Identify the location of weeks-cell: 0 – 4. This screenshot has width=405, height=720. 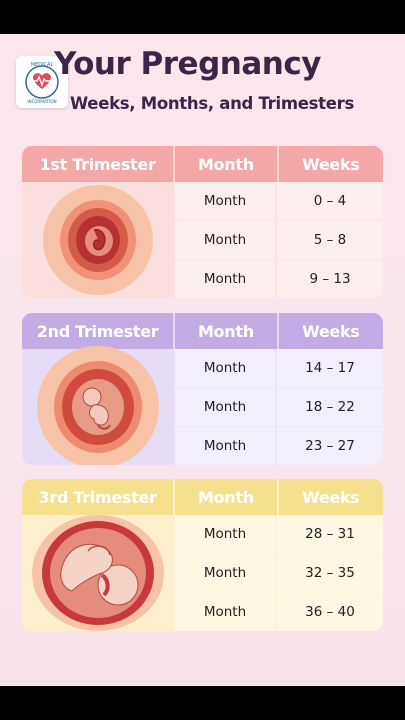
(330, 201).